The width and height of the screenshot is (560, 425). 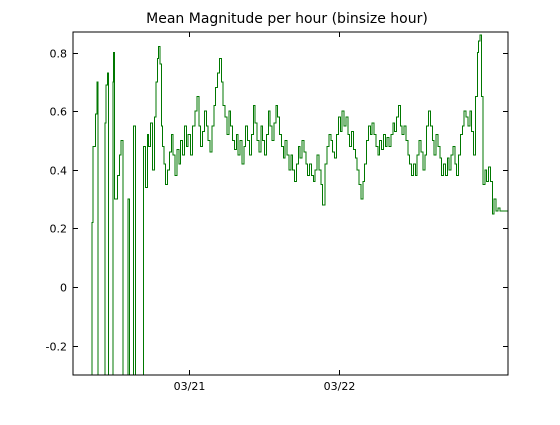 I want to click on y-tick-label: 0, so click(x=63, y=288).